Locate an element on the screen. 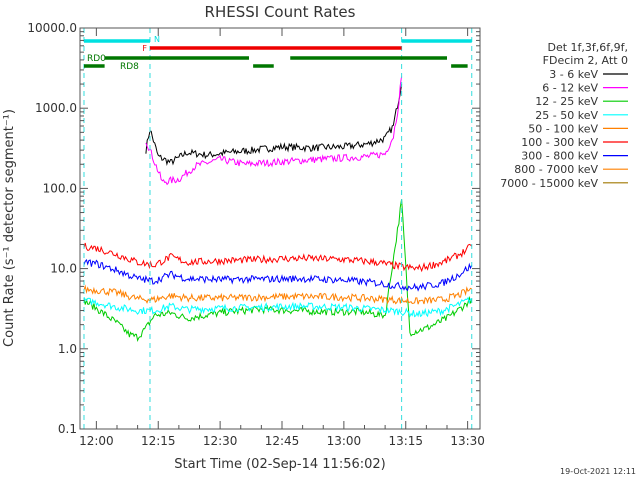 Image resolution: width=640 pixels, height=480 pixels. status-label-rd0: RD0 is located at coordinates (96, 59).